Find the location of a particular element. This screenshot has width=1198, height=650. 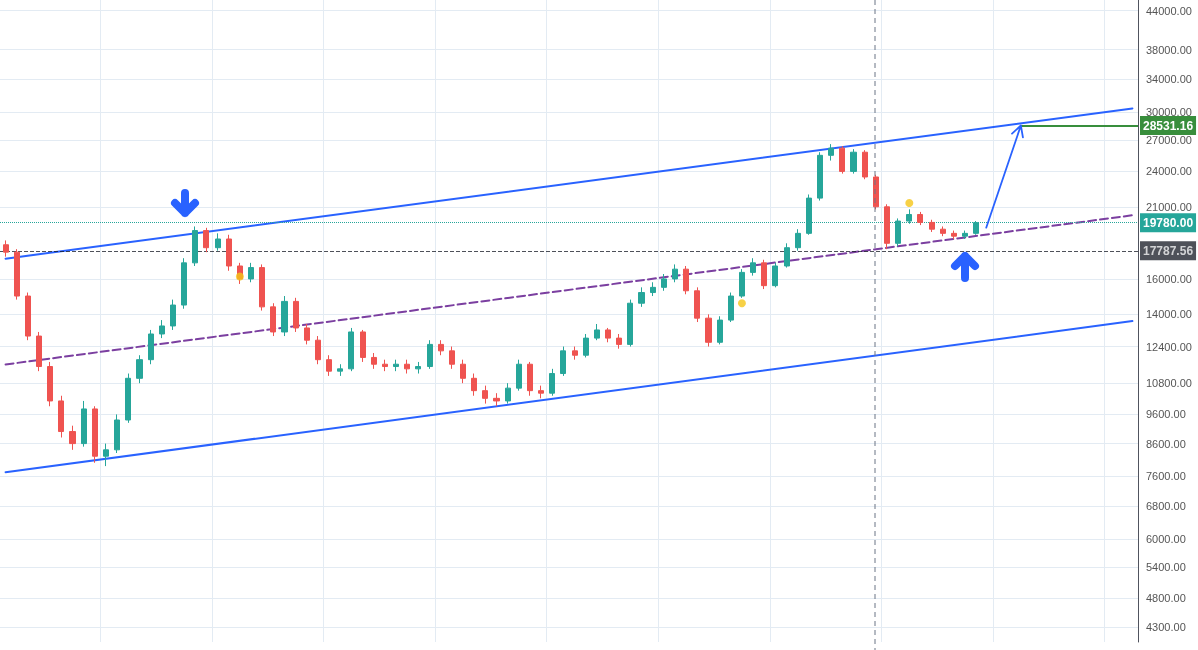

ref-line-label: 19780.00 is located at coordinates (1168, 222).